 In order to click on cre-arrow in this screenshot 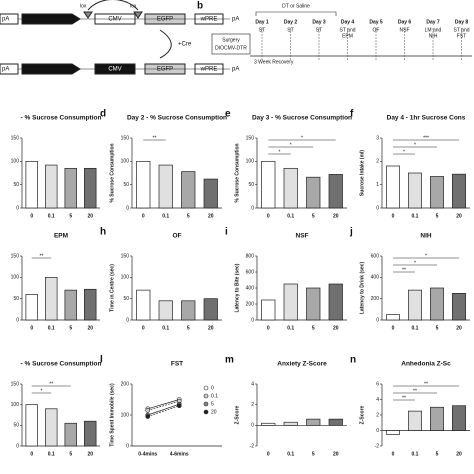, I will do `click(165, 44)`.